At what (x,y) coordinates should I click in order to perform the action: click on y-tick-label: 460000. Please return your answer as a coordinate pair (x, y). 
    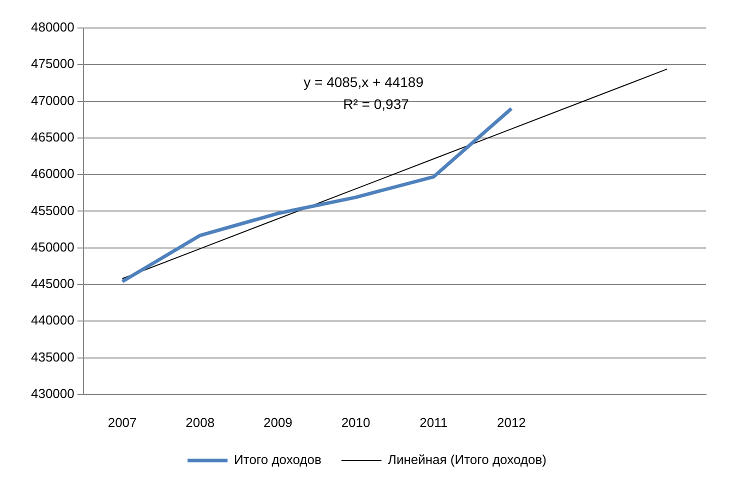
    Looking at the image, I should click on (52, 174).